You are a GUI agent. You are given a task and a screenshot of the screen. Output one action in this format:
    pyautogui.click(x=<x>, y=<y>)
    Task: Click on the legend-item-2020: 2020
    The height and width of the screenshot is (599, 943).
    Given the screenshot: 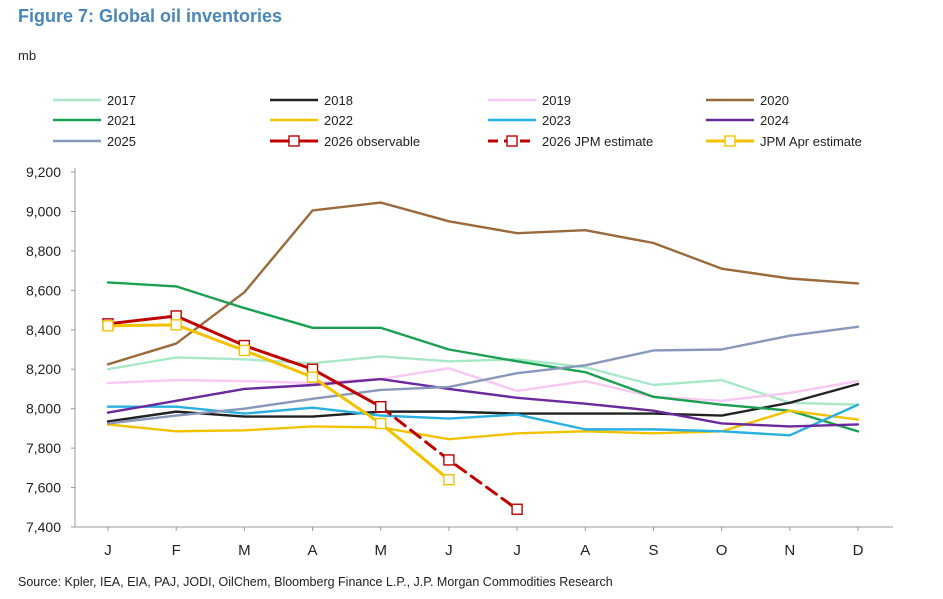 What is the action you would take?
    pyautogui.click(x=747, y=100)
    